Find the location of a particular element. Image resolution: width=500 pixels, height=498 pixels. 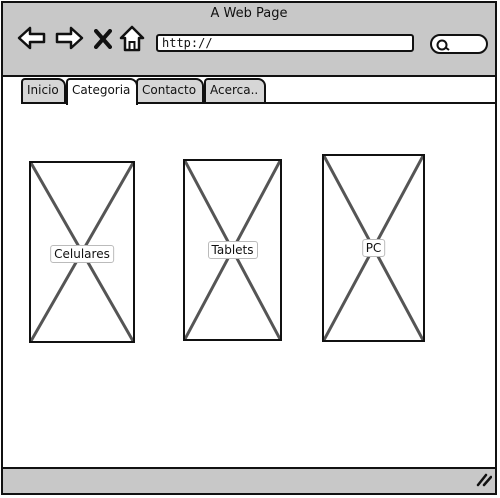

tab-label: Inicio is located at coordinates (43, 90).